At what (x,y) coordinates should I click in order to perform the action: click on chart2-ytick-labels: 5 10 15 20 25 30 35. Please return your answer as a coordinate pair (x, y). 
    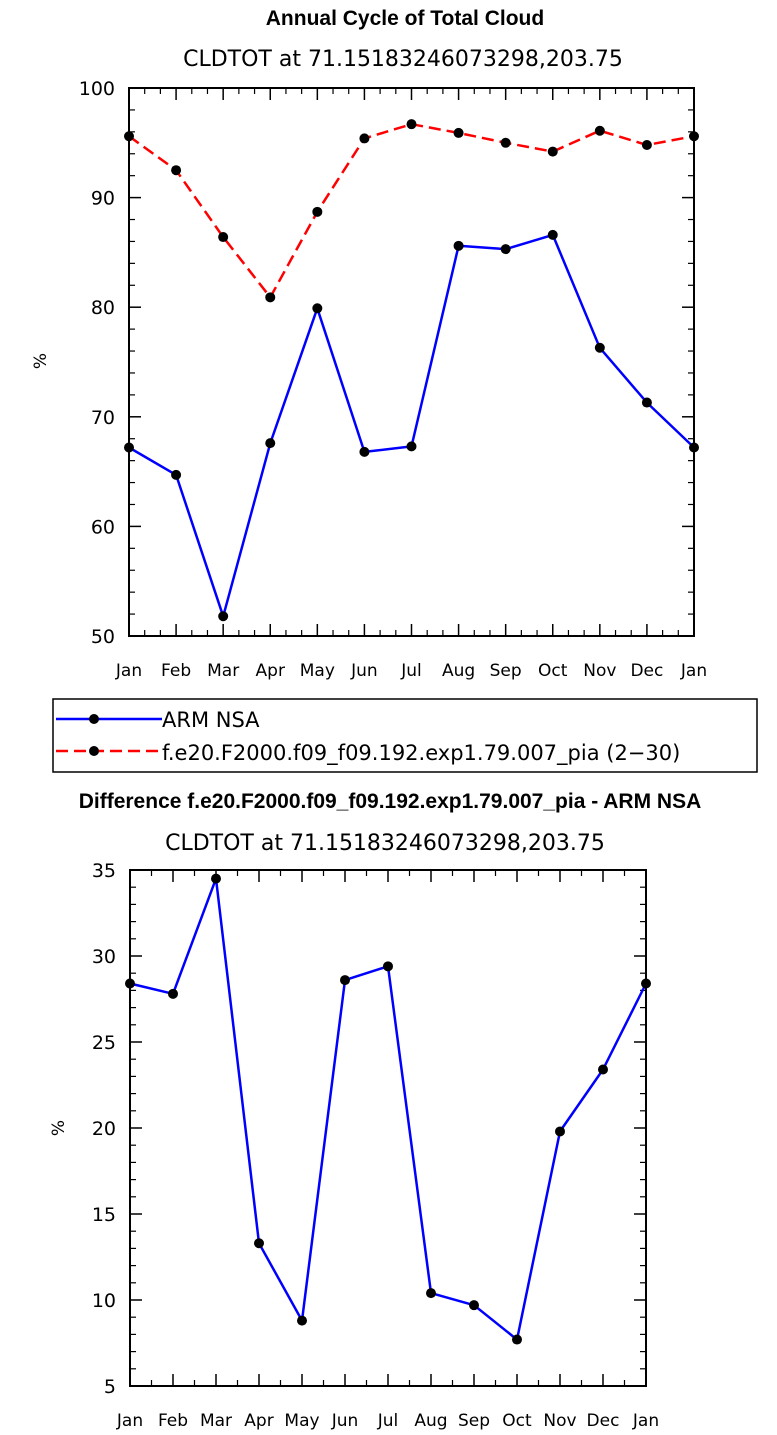
    Looking at the image, I should click on (104, 1129).